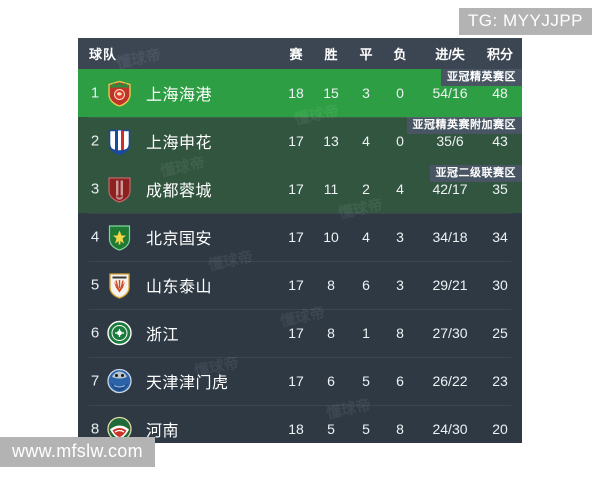 Image resolution: width=600 pixels, height=480 pixels. What do you see at coordinates (95, 381) in the screenshot?
I see `row-rank: 7` at bounding box center [95, 381].